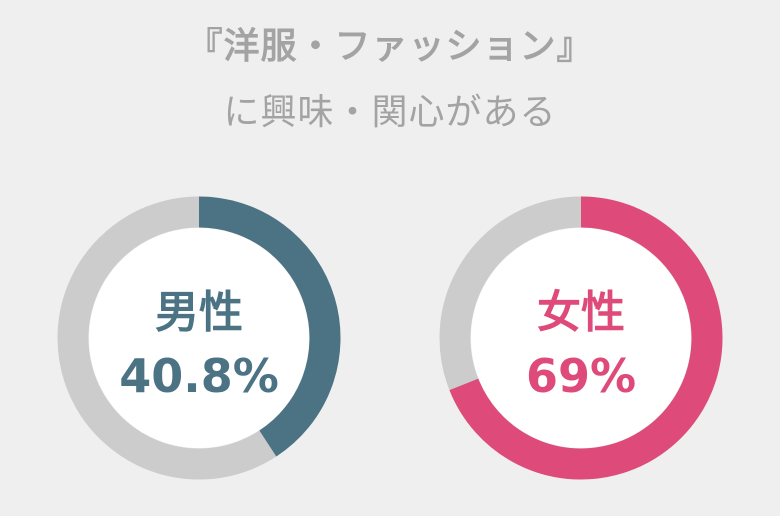 The image size is (780, 516). Describe the element at coordinates (581, 376) in the screenshot. I see `female-donut-value: 69%` at that location.